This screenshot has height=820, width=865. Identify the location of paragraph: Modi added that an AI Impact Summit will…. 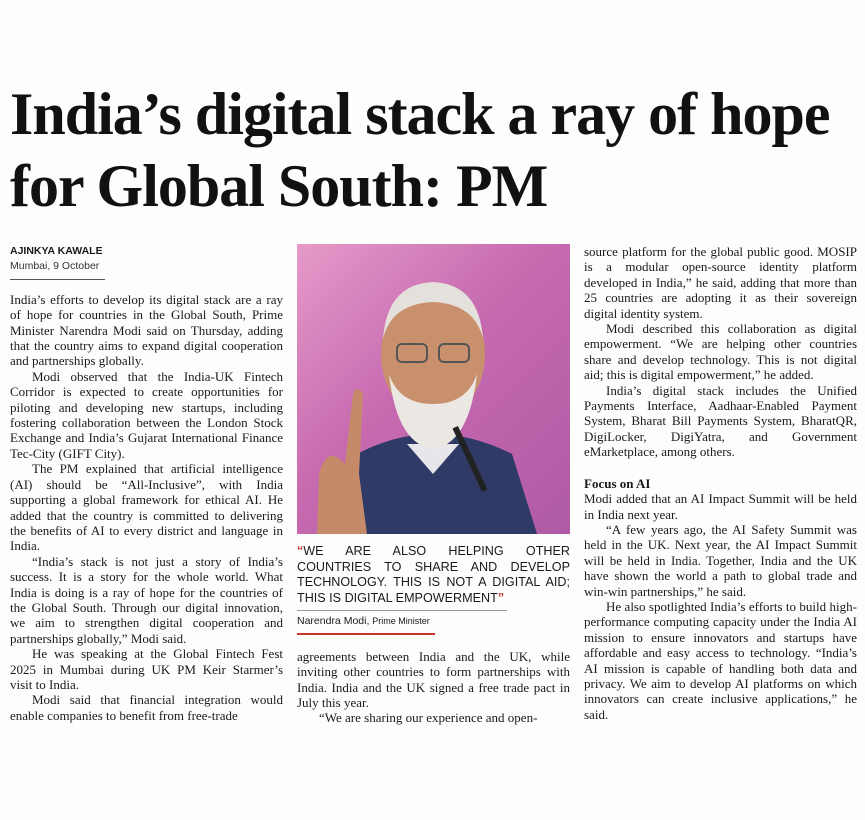
(720, 506).